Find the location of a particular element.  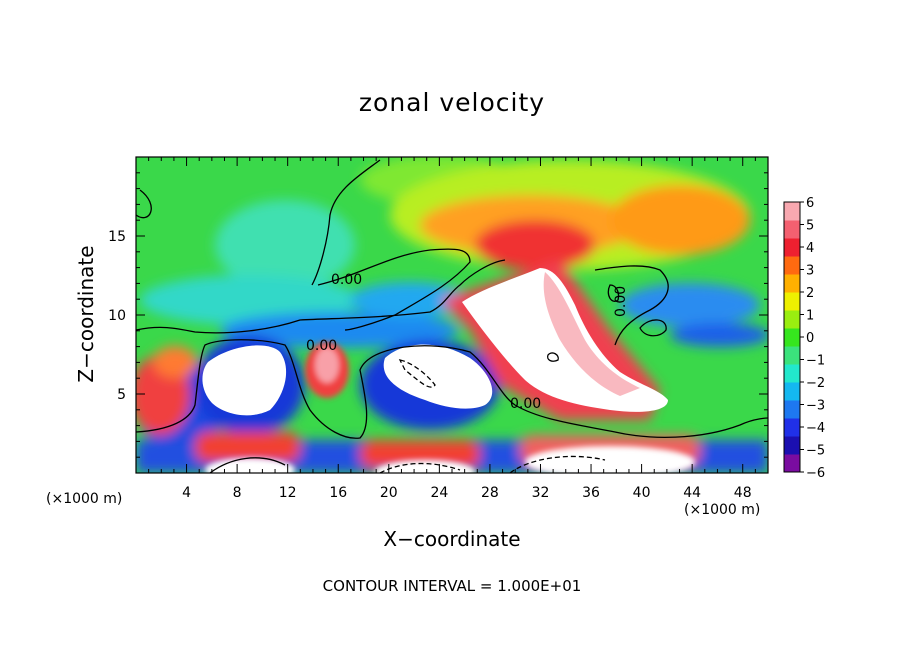

colorbar-label: 2 is located at coordinates (810, 293).